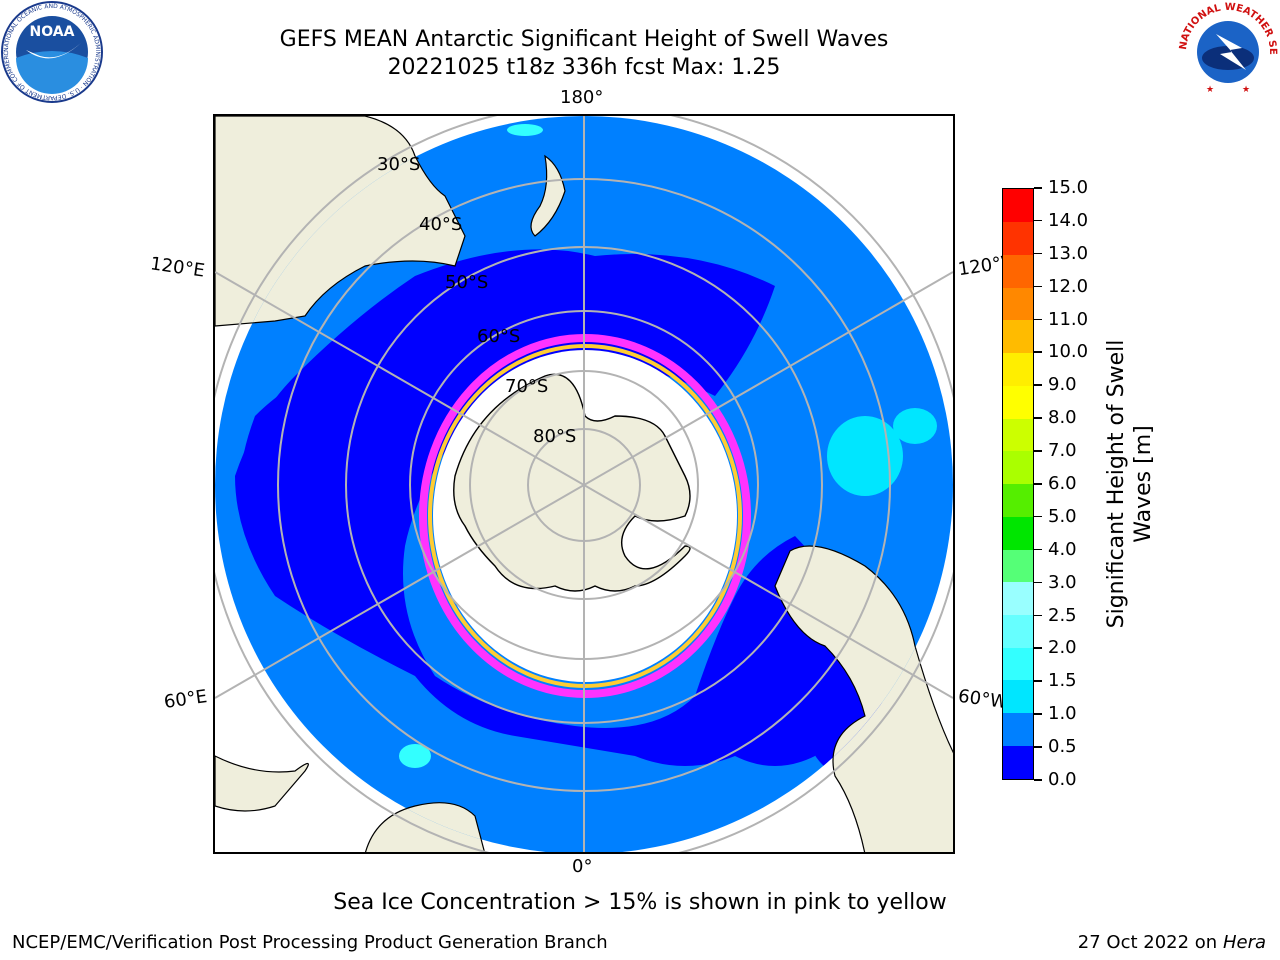 This screenshot has height=960, width=1280. I want to click on lat-label-70s: 70°S, so click(526, 386).